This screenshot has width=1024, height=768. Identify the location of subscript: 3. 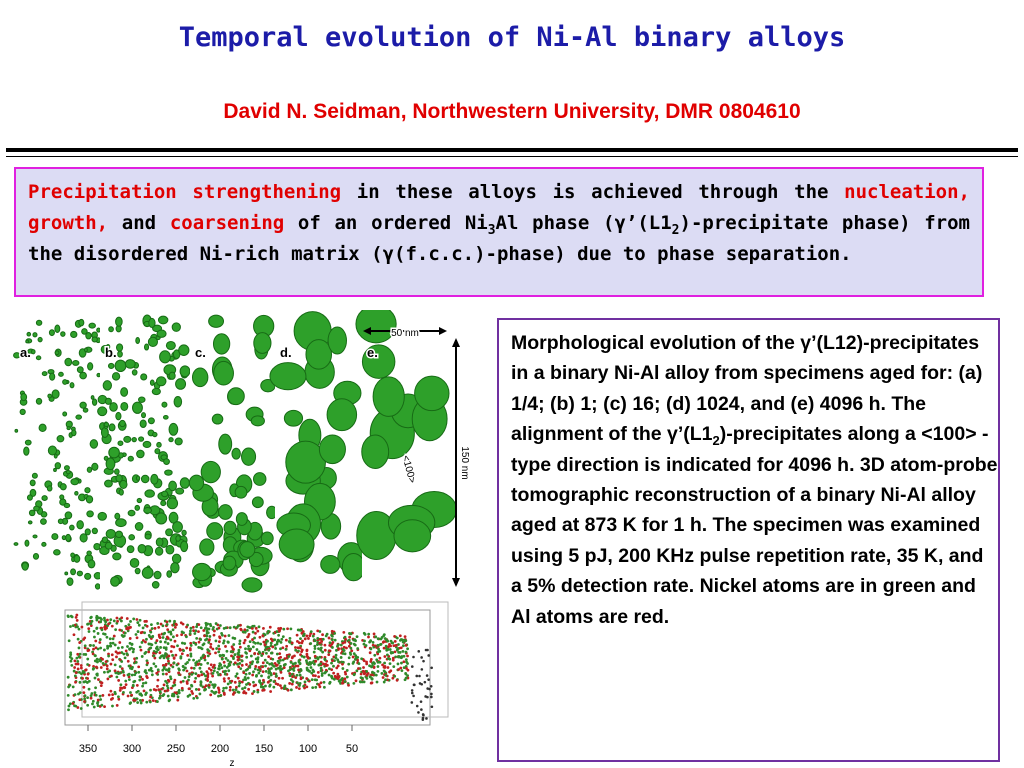
(491, 230).